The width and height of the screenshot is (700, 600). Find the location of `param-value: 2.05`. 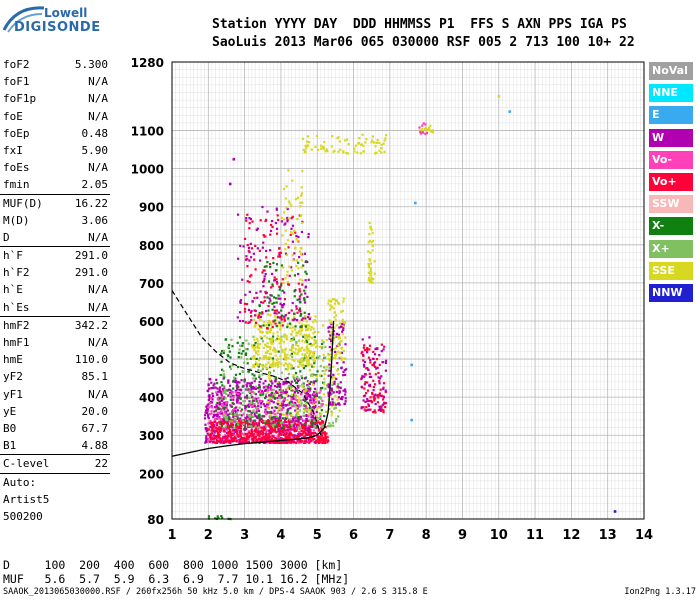

param-value: 2.05 is located at coordinates (95, 185).